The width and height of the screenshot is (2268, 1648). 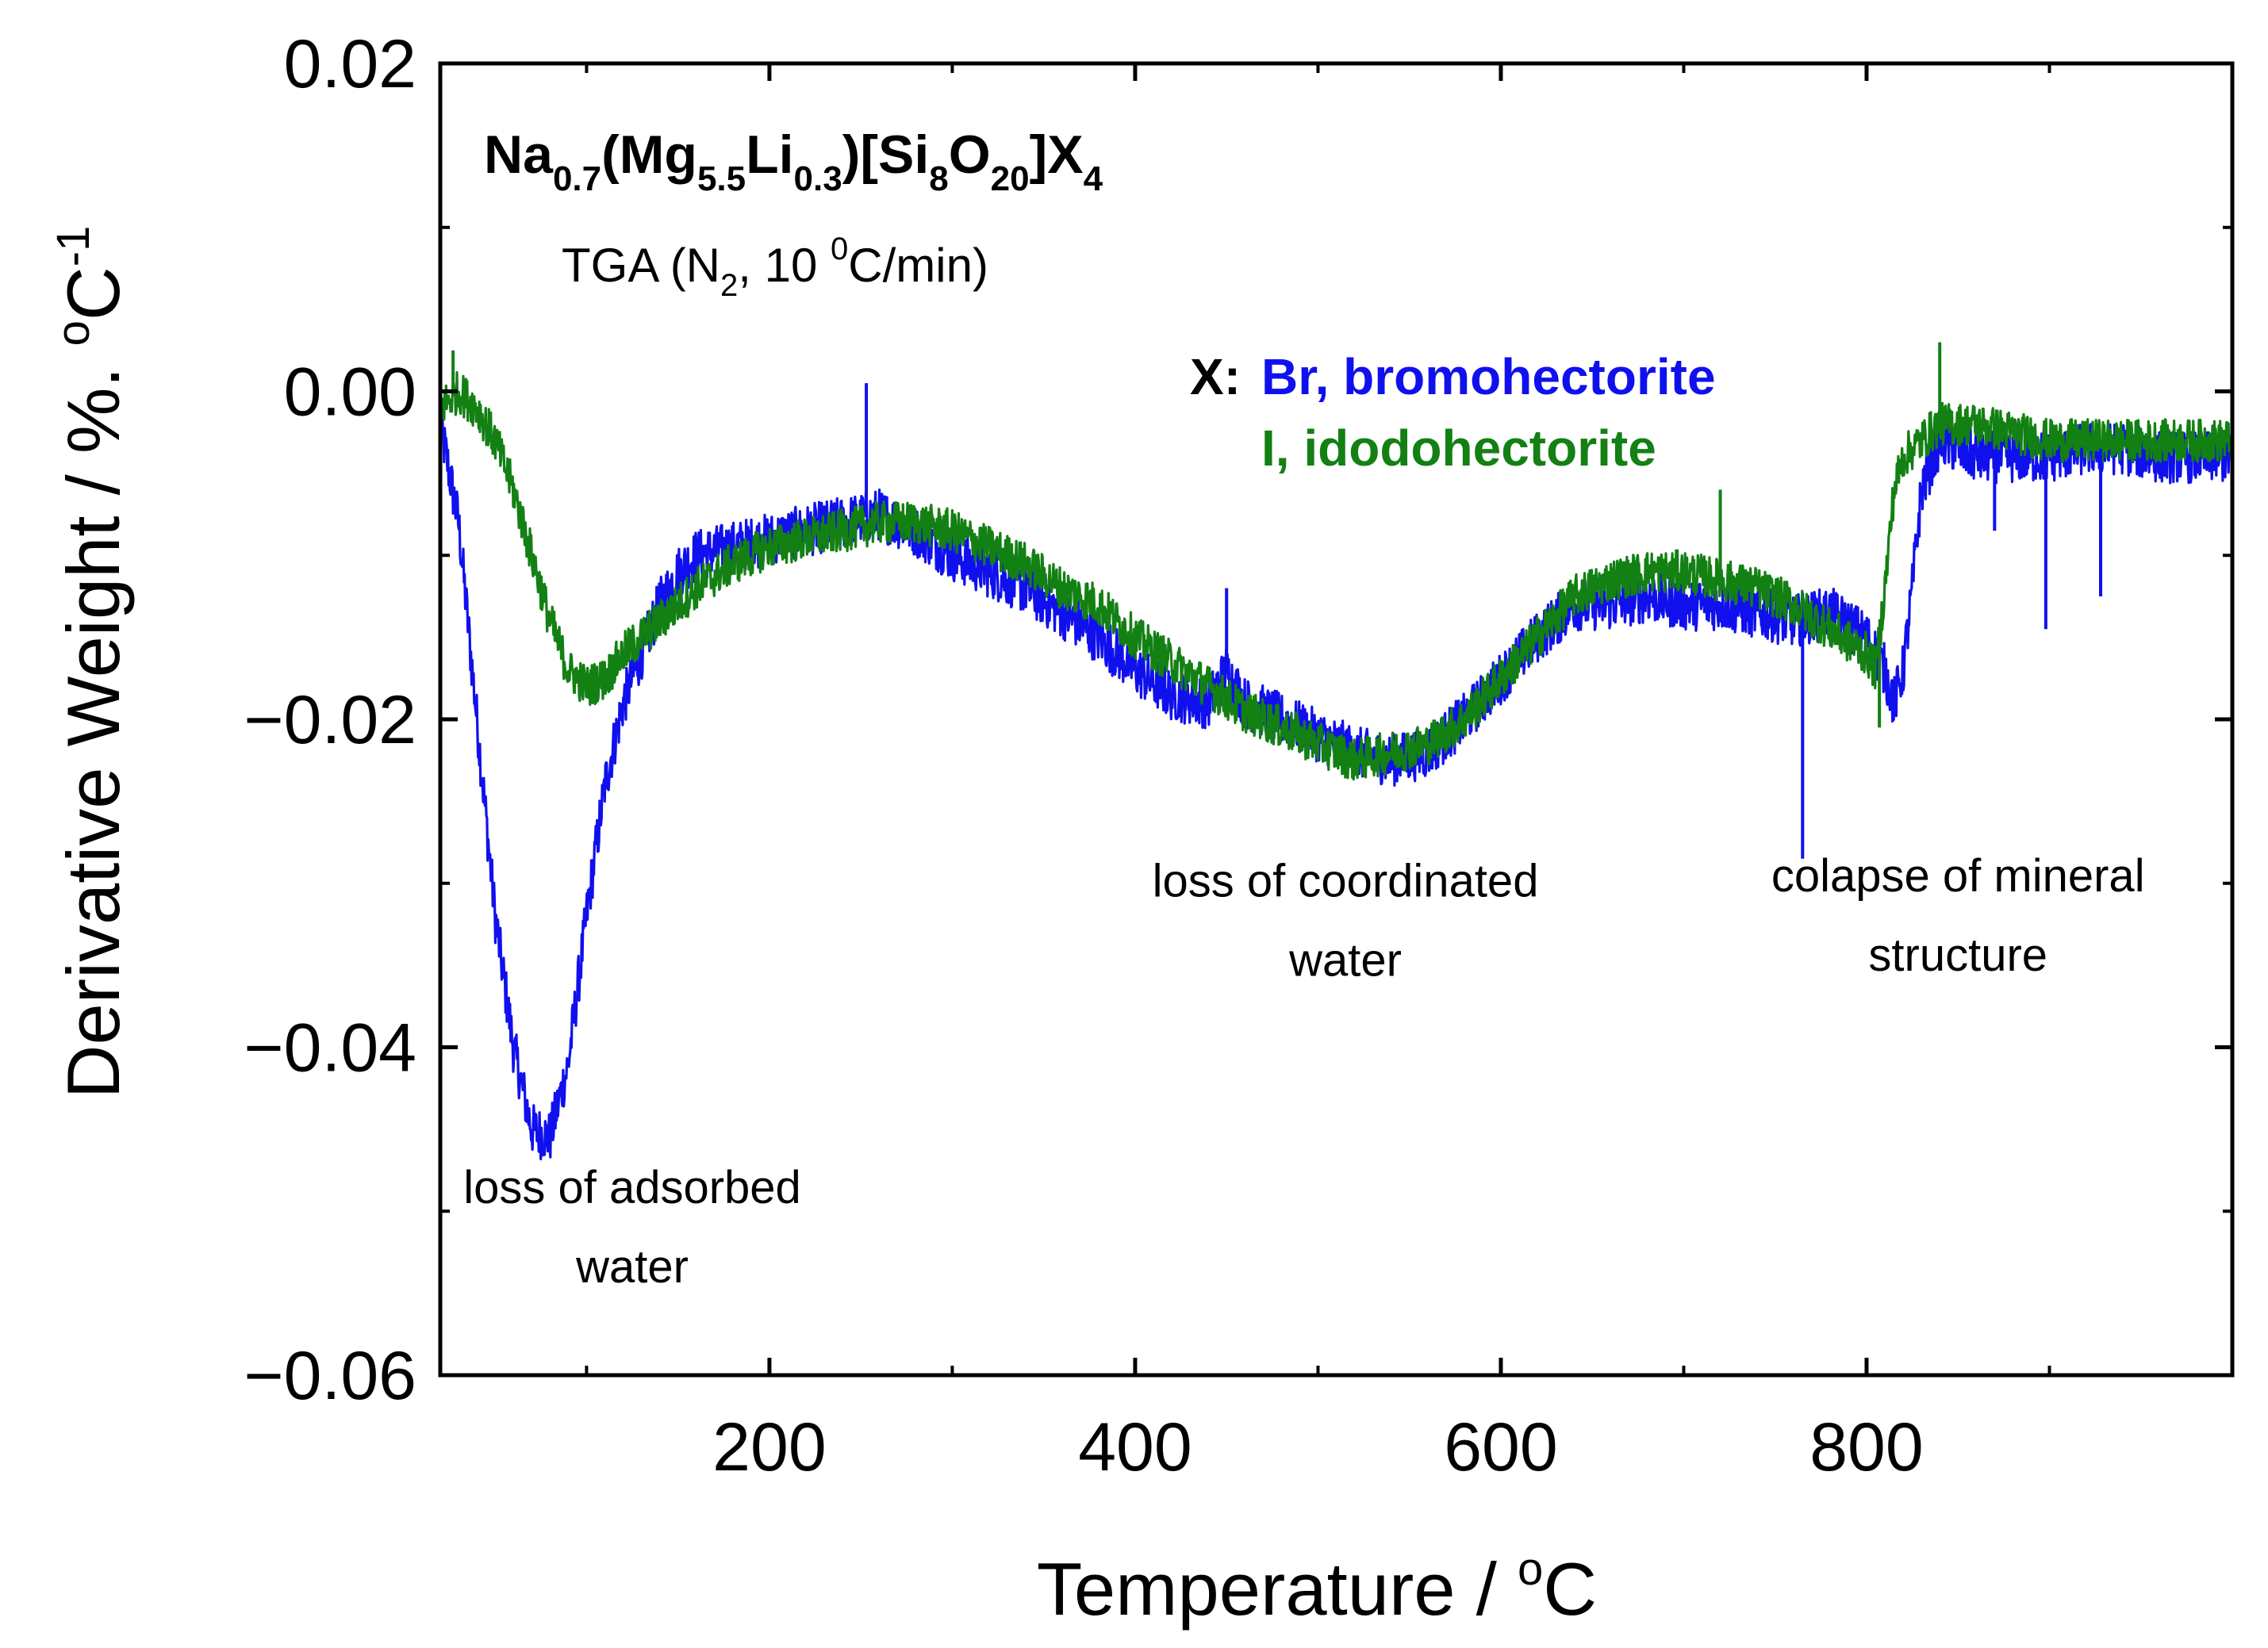 I want to click on y-tick-label: −0.06, so click(x=330, y=1376).